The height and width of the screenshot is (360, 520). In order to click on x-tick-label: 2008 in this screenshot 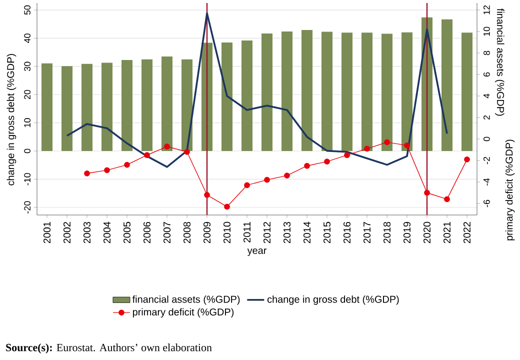, I will do `click(187, 233)`.